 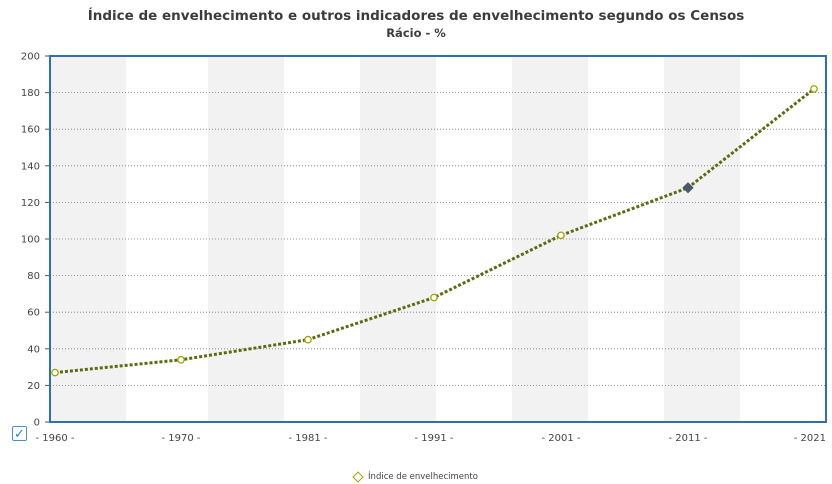 I want to click on y-tick-label: 200, so click(x=30, y=57).